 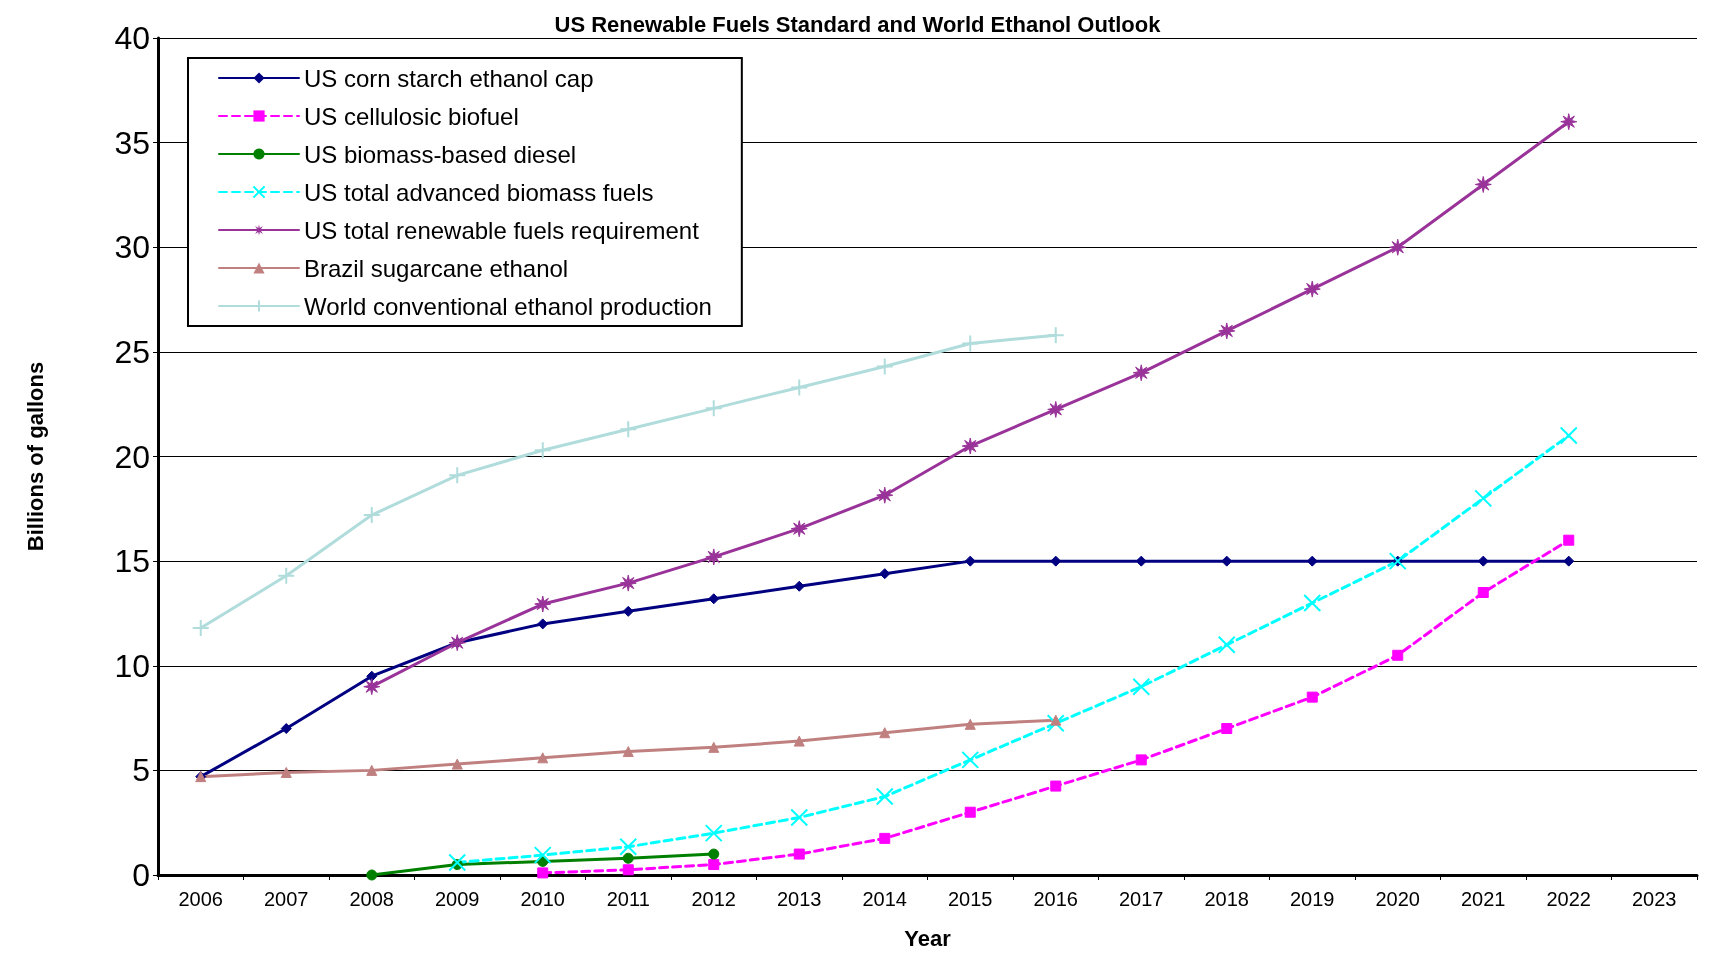 I want to click on x-axis-title: Year, so click(x=928, y=938).